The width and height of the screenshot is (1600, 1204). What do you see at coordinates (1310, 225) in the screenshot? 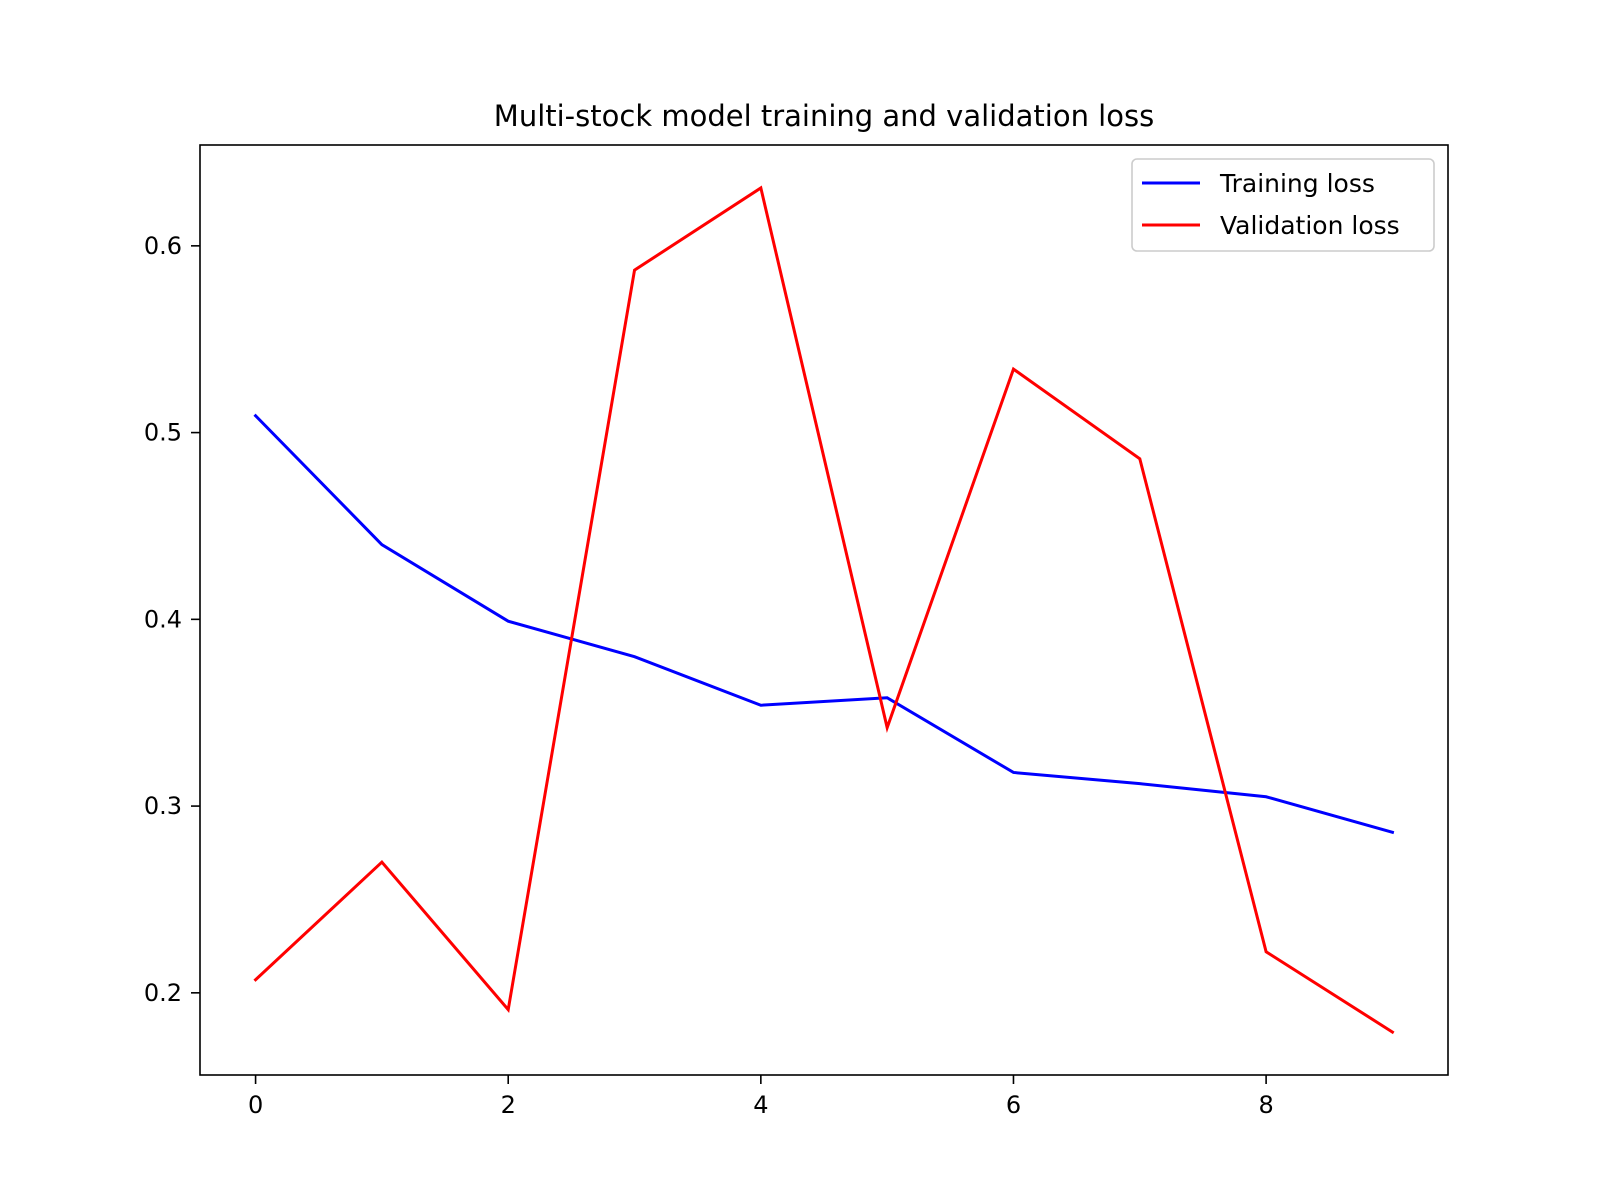
I see `legend-label: Validation loss` at bounding box center [1310, 225].